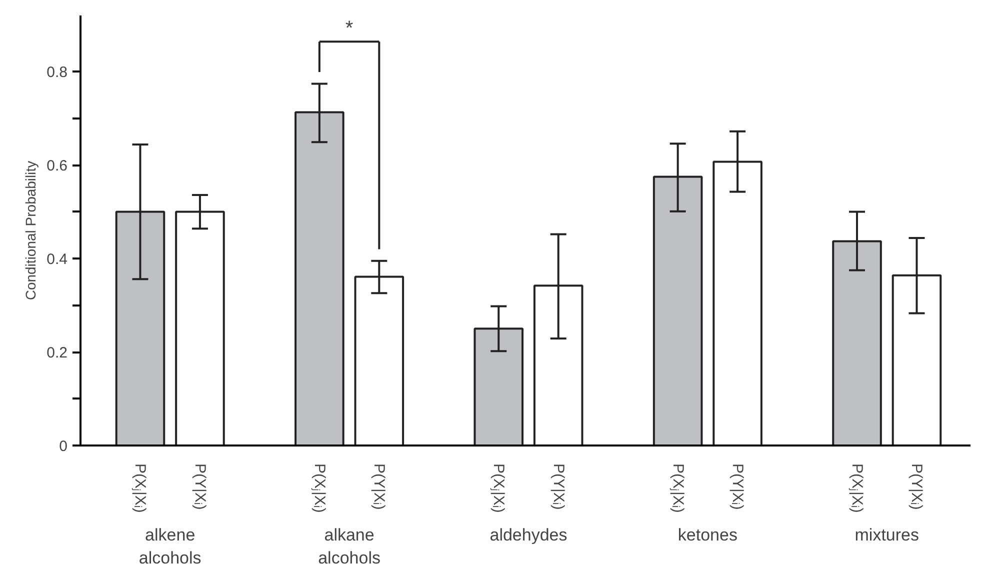 The image size is (995, 575). I want to click on y-tick-label: 0.4, so click(57, 259).